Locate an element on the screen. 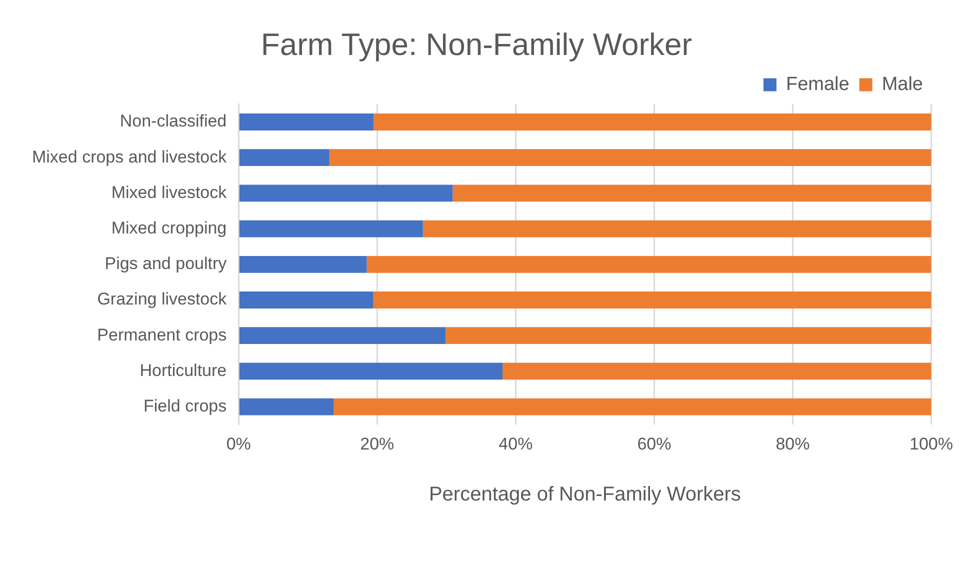 This screenshot has width=963, height=581. x-tick-label: 100% is located at coordinates (931, 444).